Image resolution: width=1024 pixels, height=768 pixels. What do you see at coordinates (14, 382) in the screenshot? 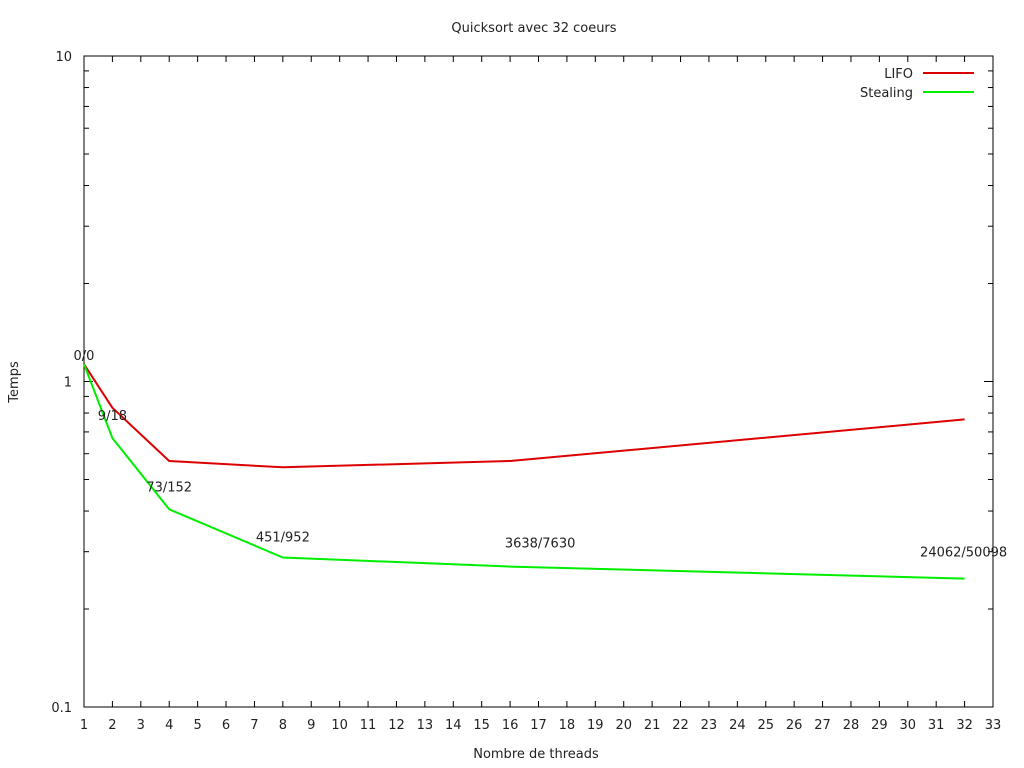
I see `y-axis-label: Temps` at bounding box center [14, 382].